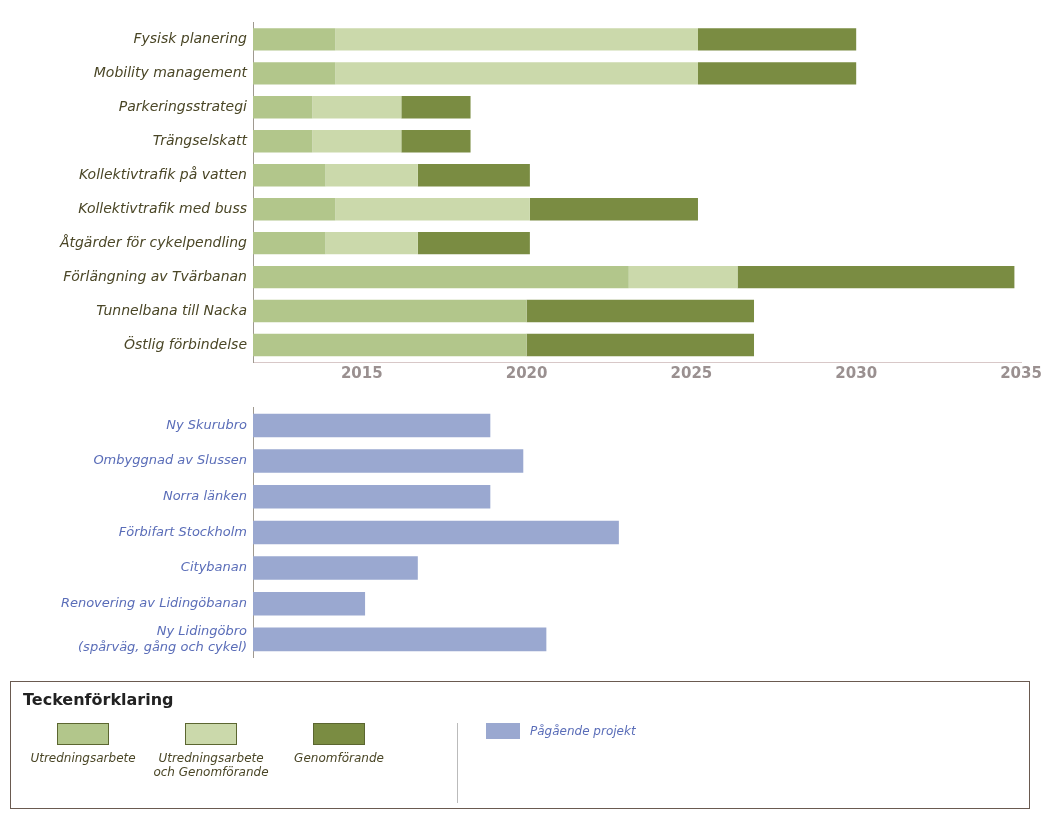  What do you see at coordinates (185, 343) in the screenshot?
I see `y-tick-label: Östlig förbindelse` at bounding box center [185, 343].